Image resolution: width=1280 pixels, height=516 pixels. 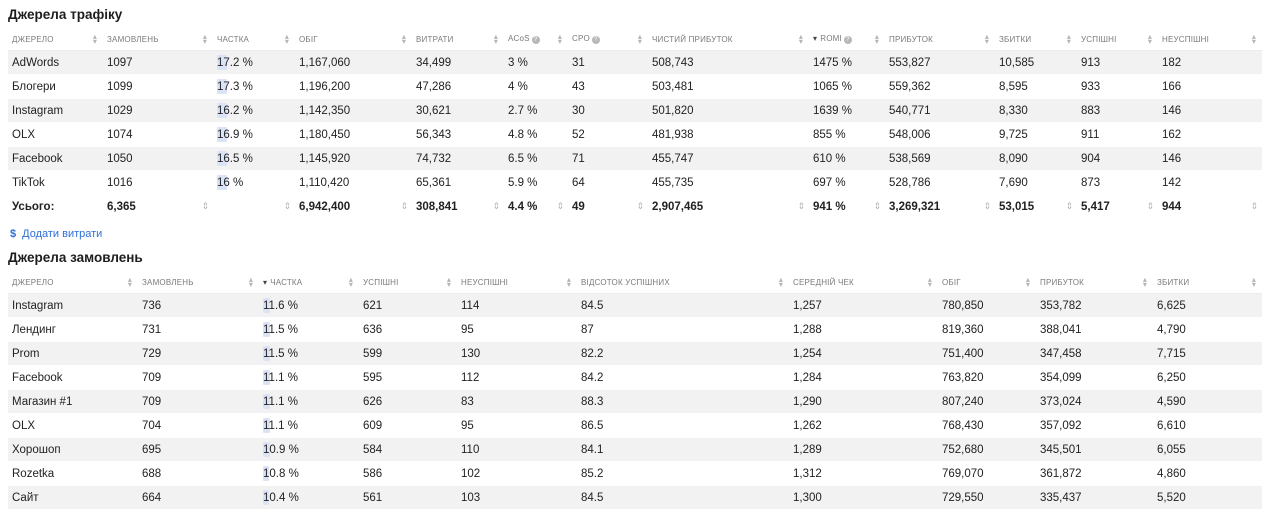 I want to click on col-header-cpo: CPO? ▴ ▾, so click(x=608, y=39).